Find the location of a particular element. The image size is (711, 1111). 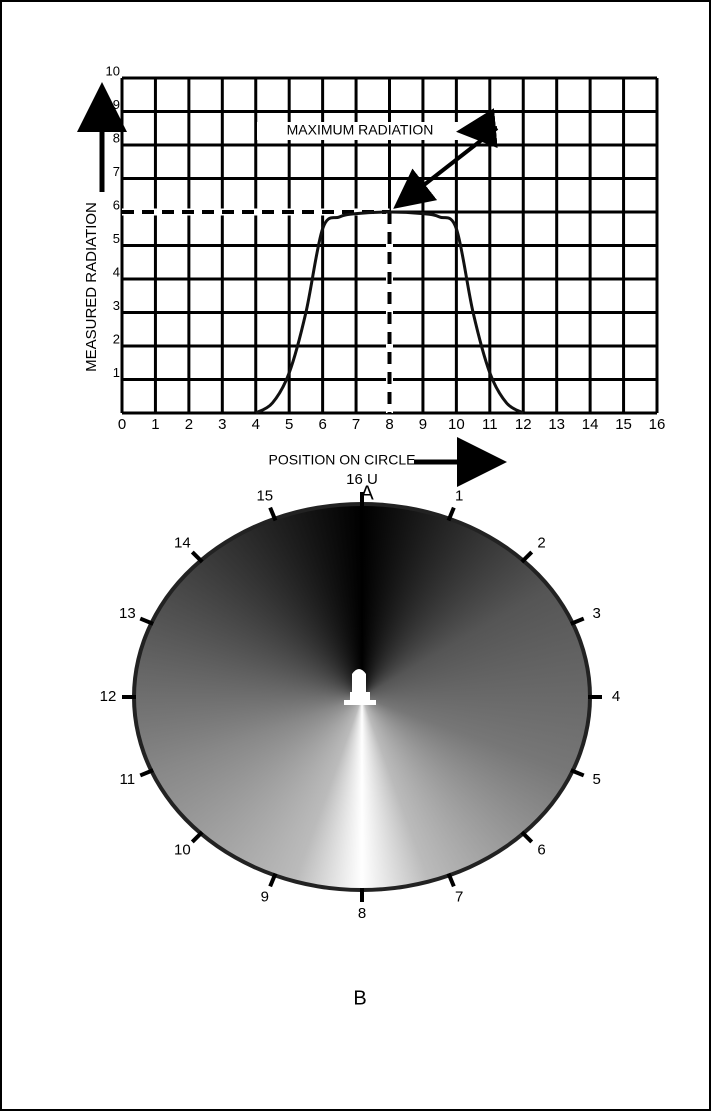

x-axis-label: POSITION ON CIRCLE is located at coordinates (341, 460).